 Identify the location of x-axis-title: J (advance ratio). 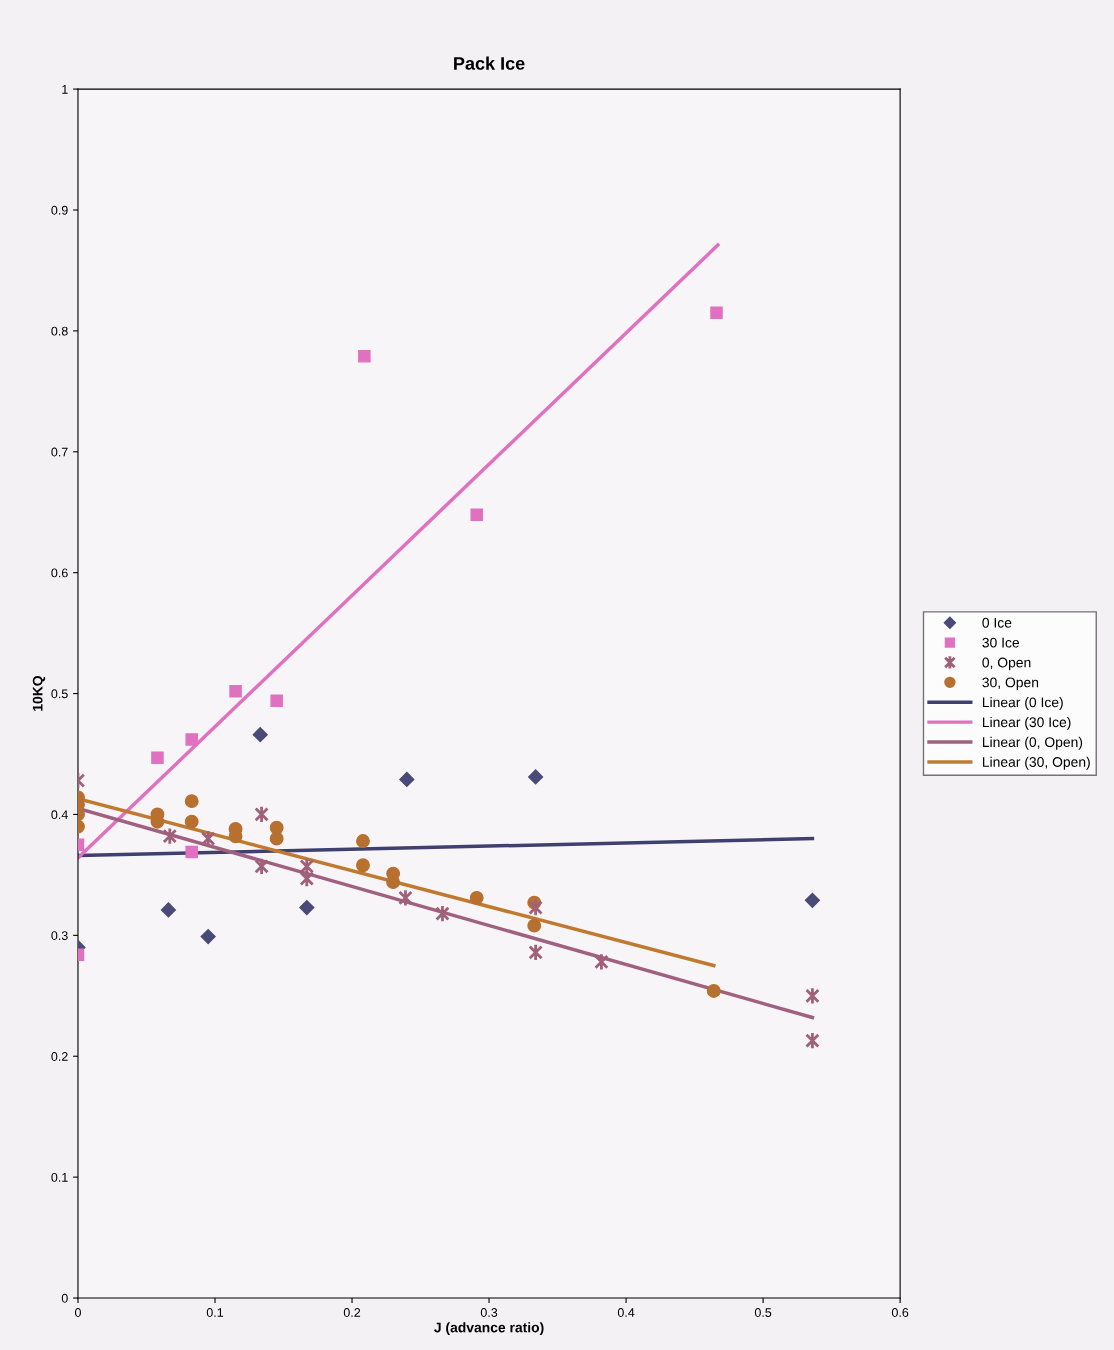
(489, 1329).